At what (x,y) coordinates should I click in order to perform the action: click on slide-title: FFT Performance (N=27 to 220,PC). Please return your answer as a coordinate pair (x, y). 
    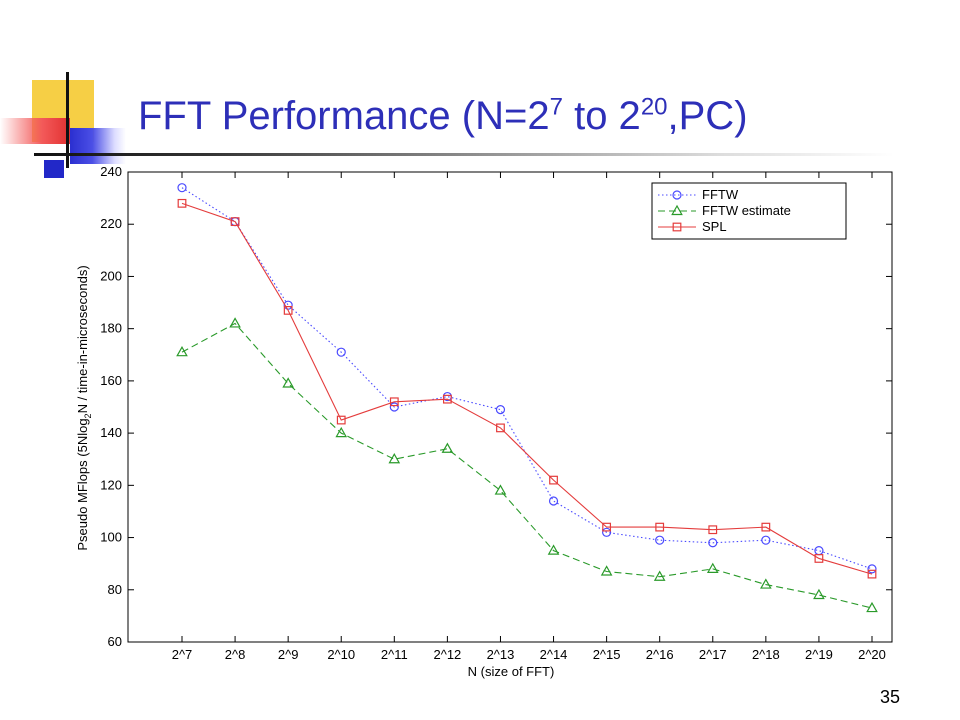
    Looking at the image, I should click on (443, 116).